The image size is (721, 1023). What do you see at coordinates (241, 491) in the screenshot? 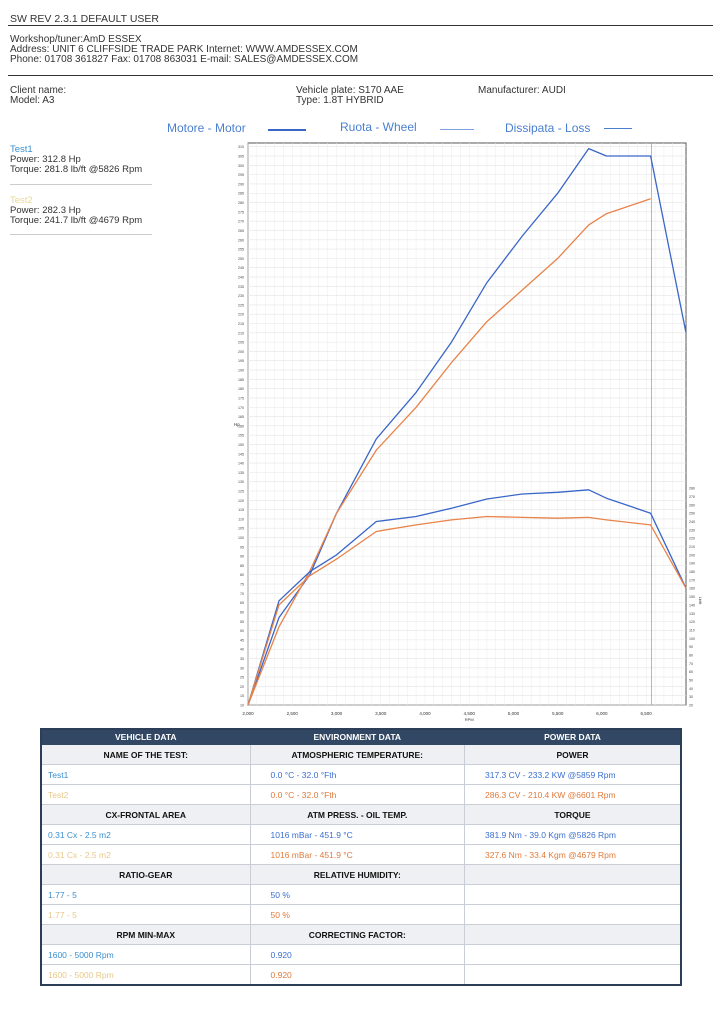
I see `y-tick-label: 125` at bounding box center [241, 491].